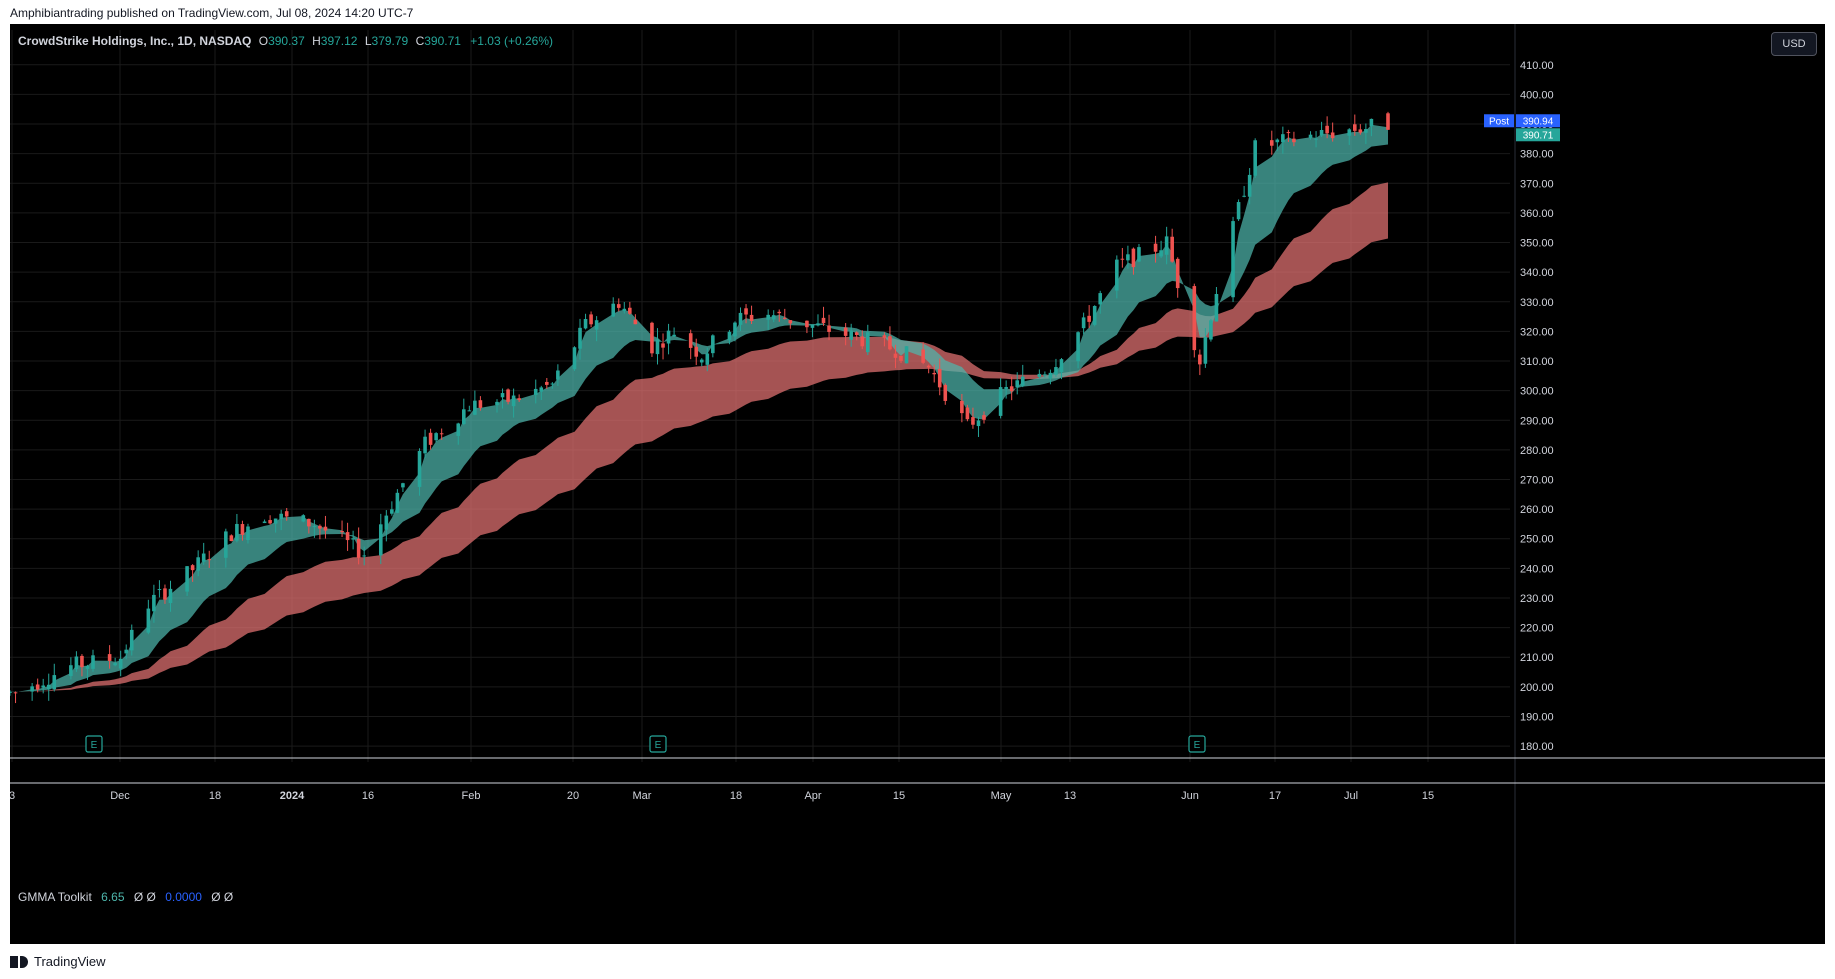  What do you see at coordinates (1794, 44) in the screenshot?
I see `currency-button: USD` at bounding box center [1794, 44].